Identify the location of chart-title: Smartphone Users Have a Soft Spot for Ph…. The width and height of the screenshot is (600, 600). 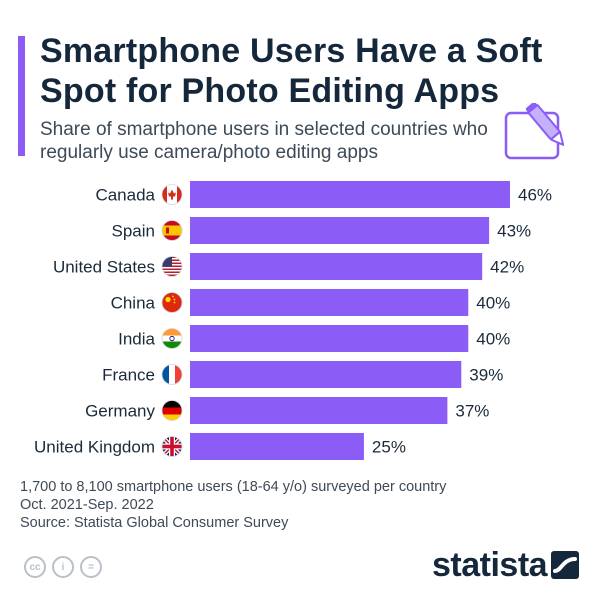
(291, 71).